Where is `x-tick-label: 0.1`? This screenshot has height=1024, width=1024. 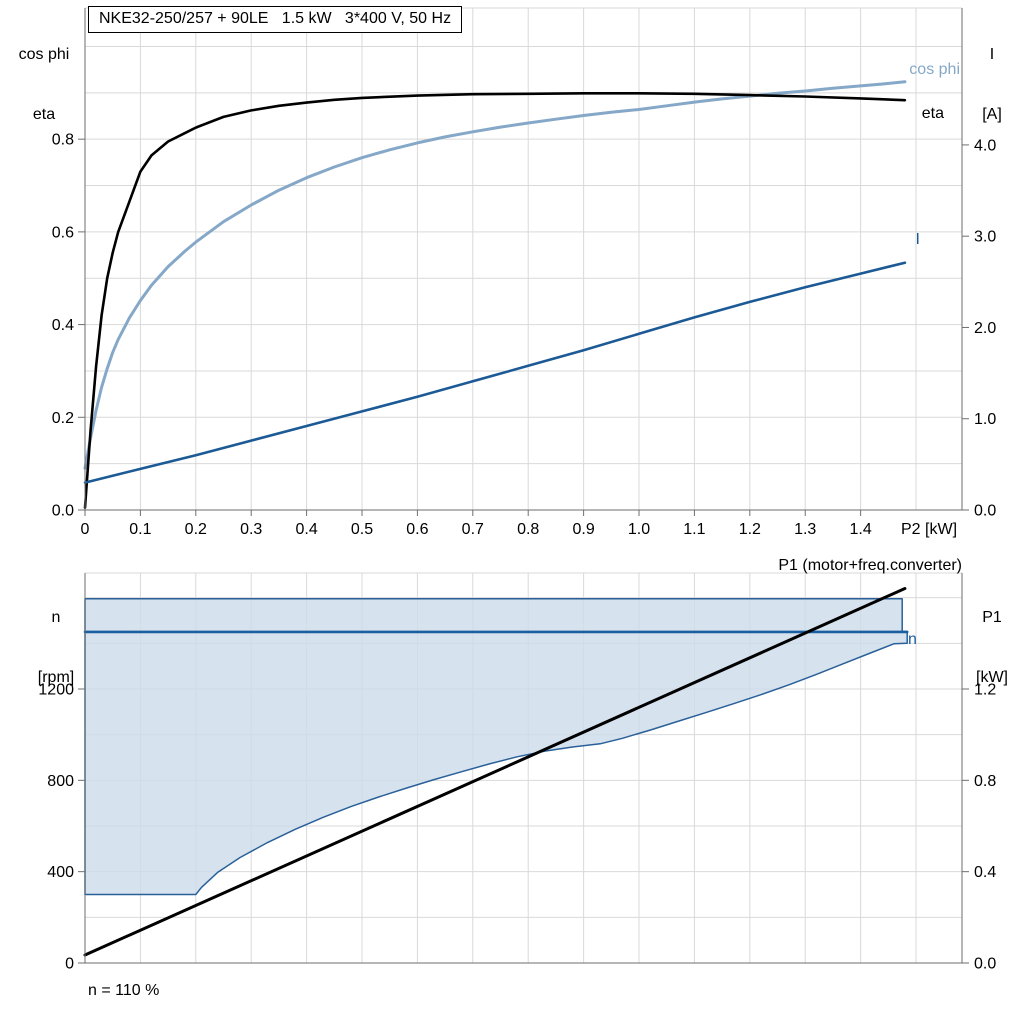 x-tick-label: 0.1 is located at coordinates (140, 529).